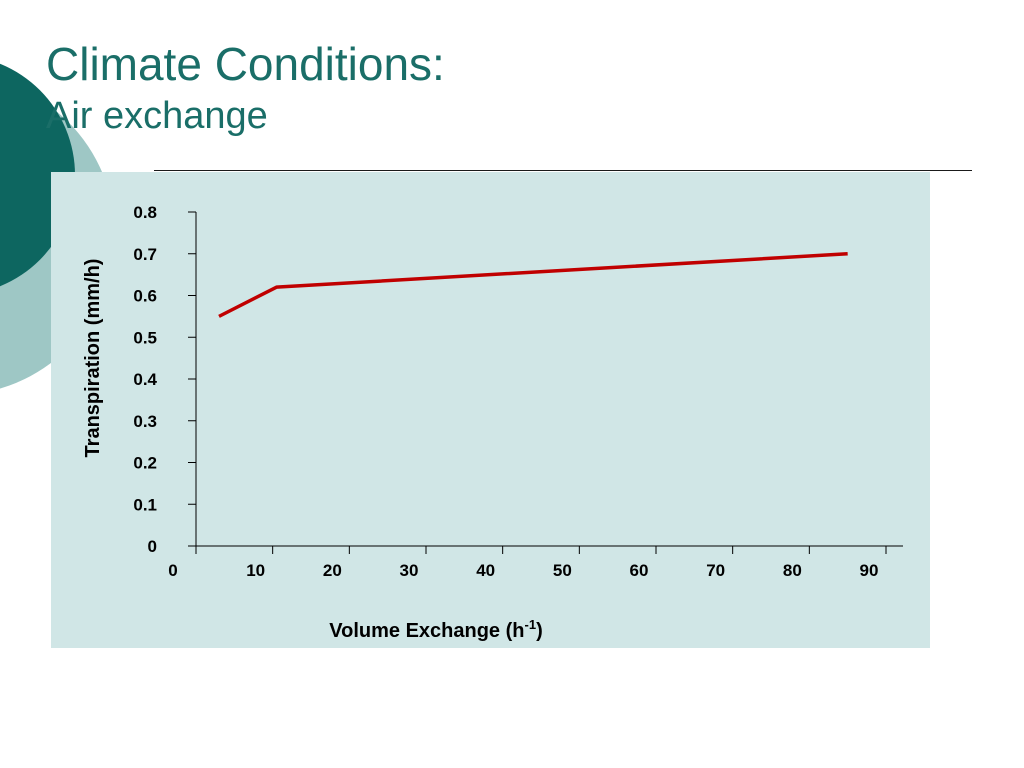 Image resolution: width=1024 pixels, height=768 pixels. I want to click on title-divider, so click(563, 170).